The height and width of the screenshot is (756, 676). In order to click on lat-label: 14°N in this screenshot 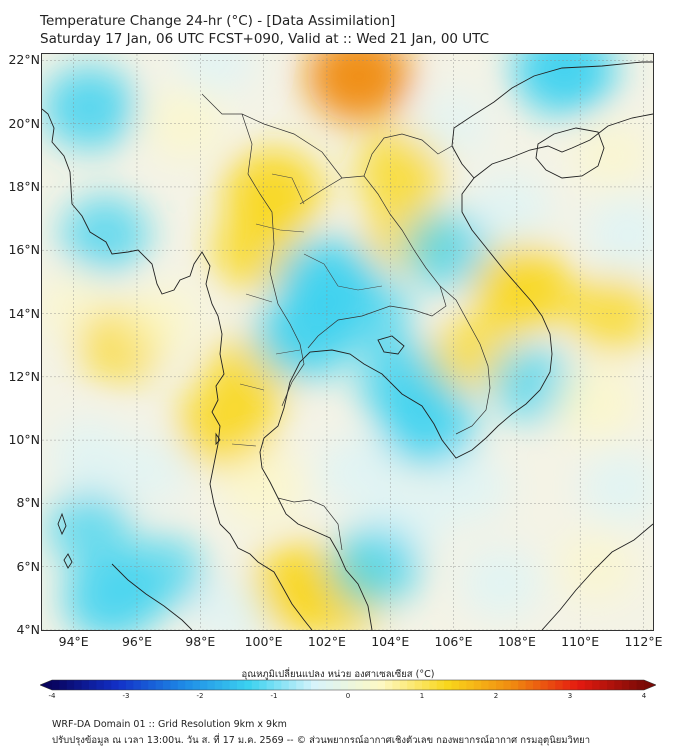, I will do `click(24, 313)`.